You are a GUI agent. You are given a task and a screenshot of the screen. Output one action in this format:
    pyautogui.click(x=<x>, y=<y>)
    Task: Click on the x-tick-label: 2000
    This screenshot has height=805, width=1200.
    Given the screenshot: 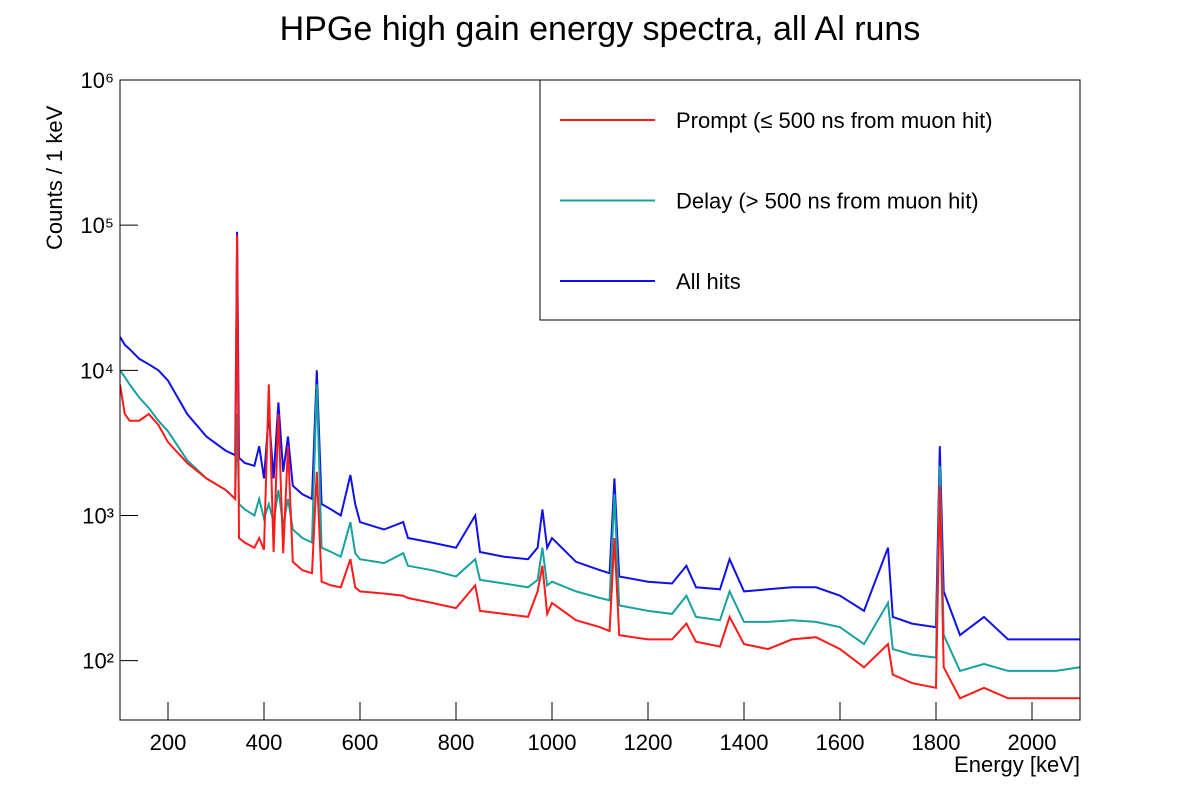 What is the action you would take?
    pyautogui.click(x=1032, y=742)
    